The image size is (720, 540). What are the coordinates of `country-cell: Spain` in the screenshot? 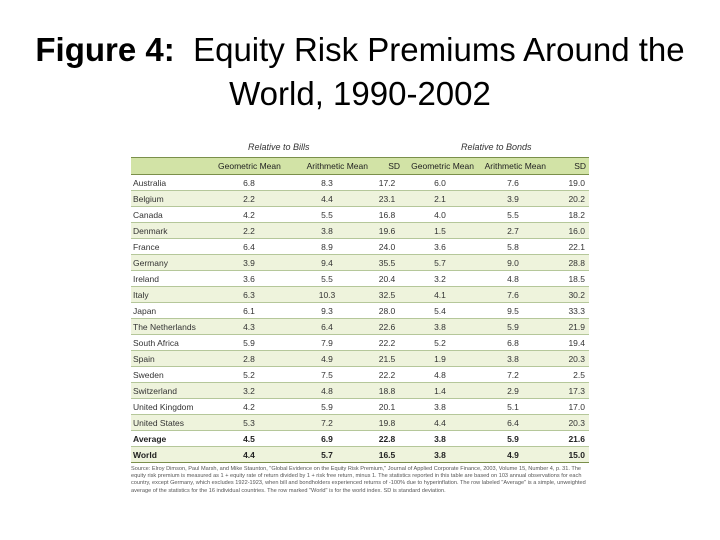 It's located at (173, 358).